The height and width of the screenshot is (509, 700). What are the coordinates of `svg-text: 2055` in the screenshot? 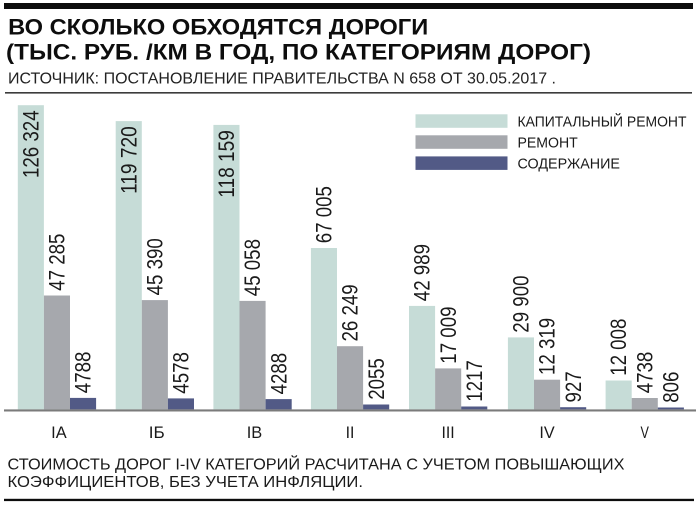 It's located at (376, 379).